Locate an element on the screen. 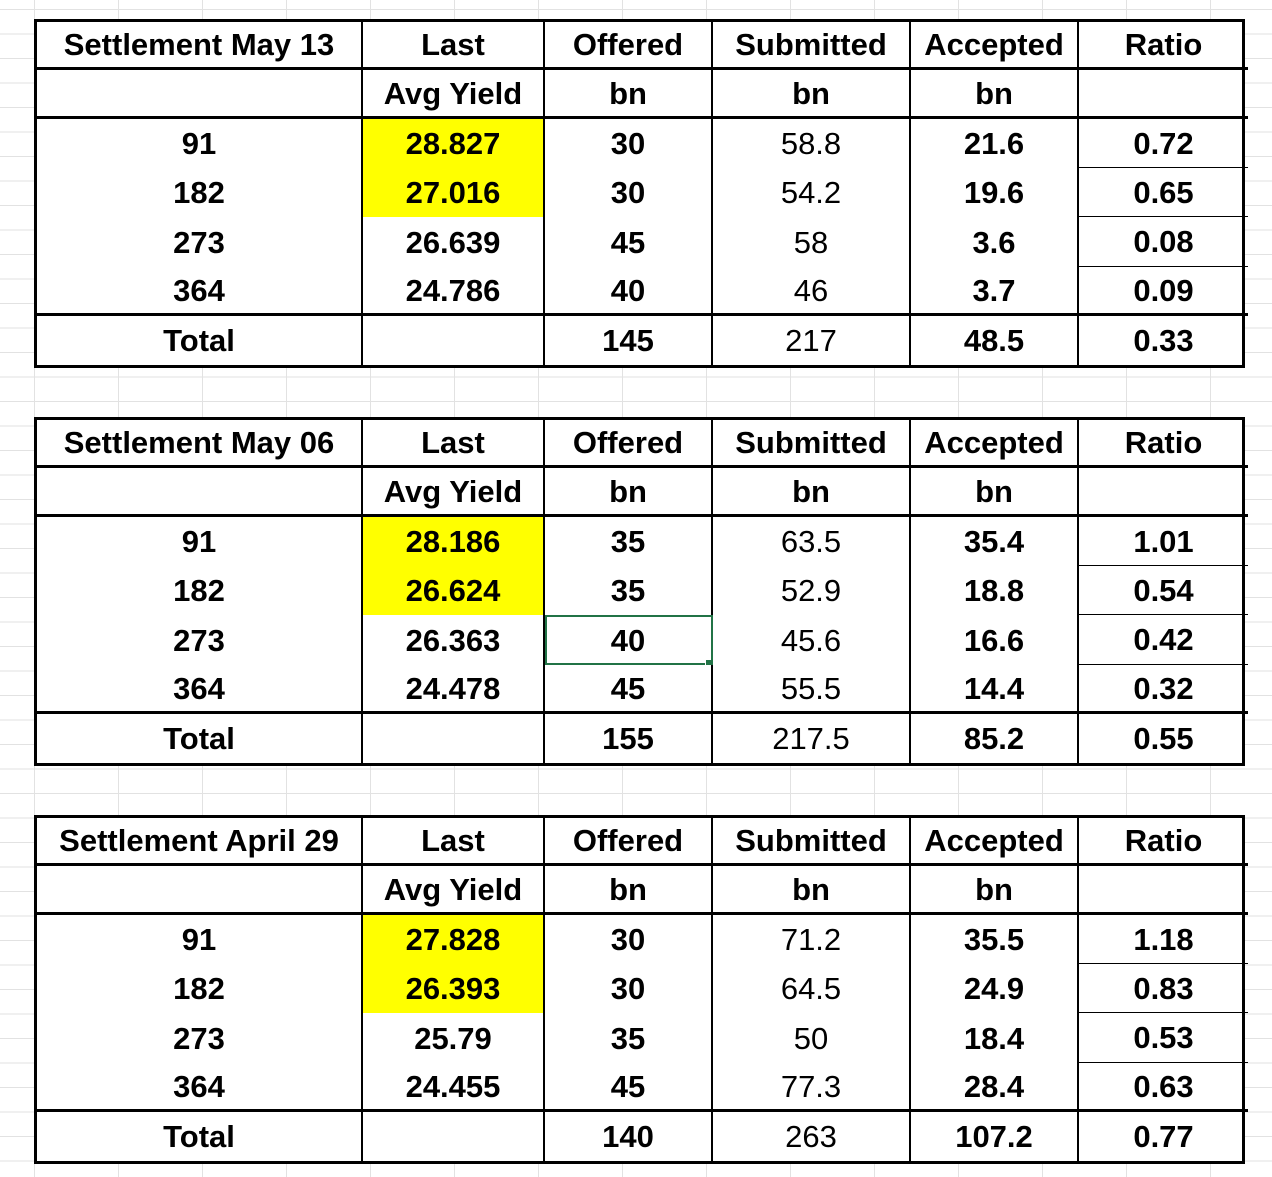 The width and height of the screenshot is (1272, 1177). ratio-cell: 0.42 is located at coordinates (1163, 640).